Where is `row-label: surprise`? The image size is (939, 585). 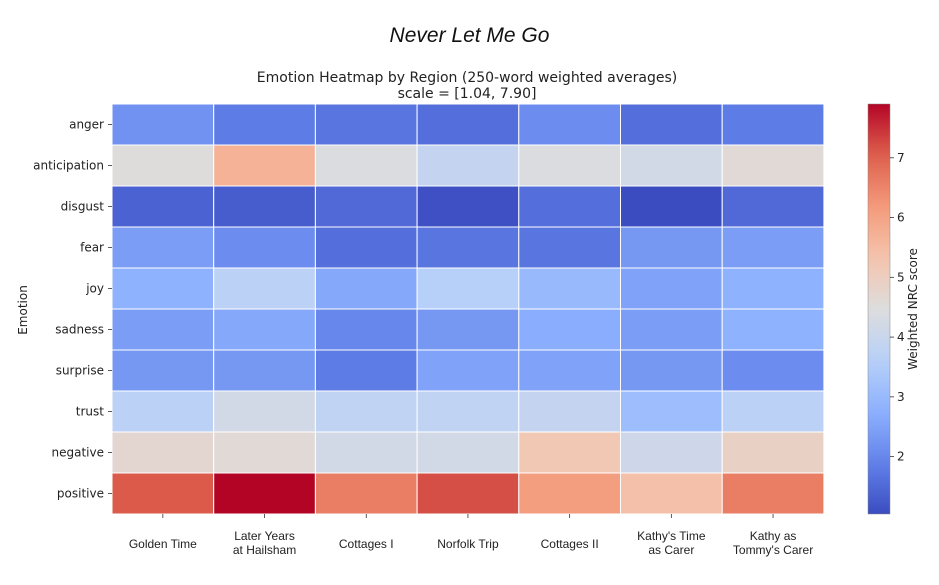
row-label: surprise is located at coordinates (80, 371).